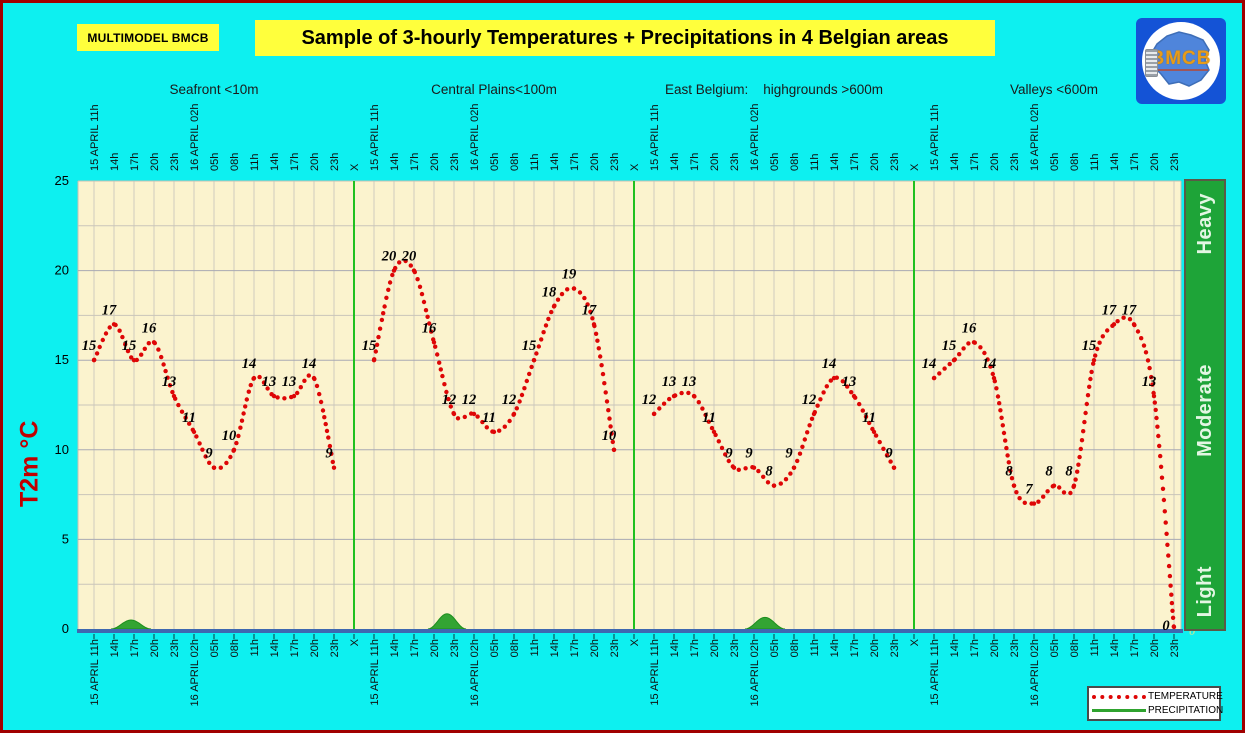 Image resolution: width=1245 pixels, height=733 pixels. Describe the element at coordinates (95, 137) in the screenshot. I see `time-tick-label-top: 15 APRIL 11h` at that location.